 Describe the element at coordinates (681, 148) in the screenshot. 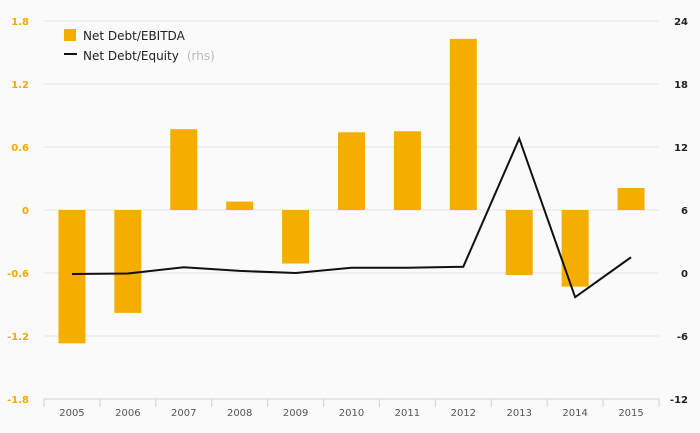

I see `y-right-tick-label: 12` at that location.